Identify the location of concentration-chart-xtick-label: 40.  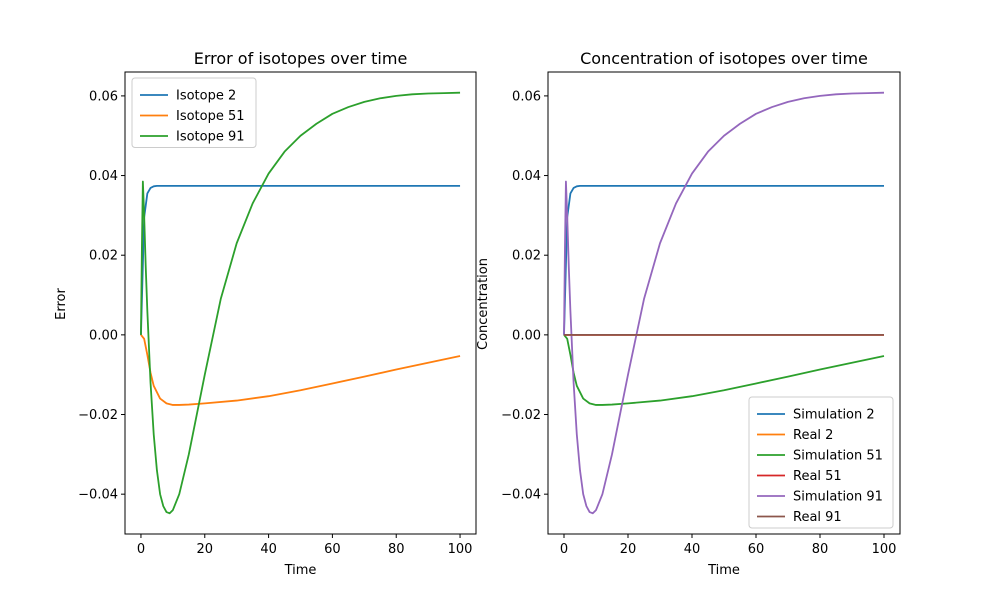
(692, 549).